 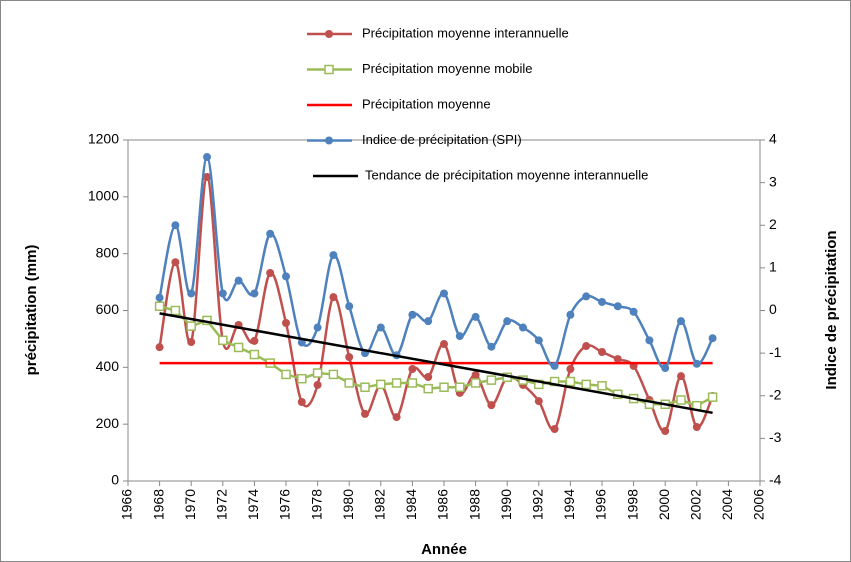 What do you see at coordinates (108, 309) in the screenshot?
I see `y-tick-label: 600` at bounding box center [108, 309].